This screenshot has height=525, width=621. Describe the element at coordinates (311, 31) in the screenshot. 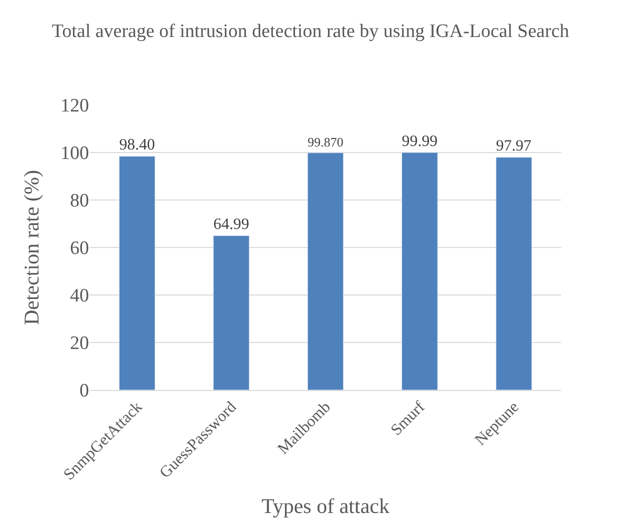

I see `chart-title: Total average of intrusion detection rate by using IGA-Local Search` at that location.